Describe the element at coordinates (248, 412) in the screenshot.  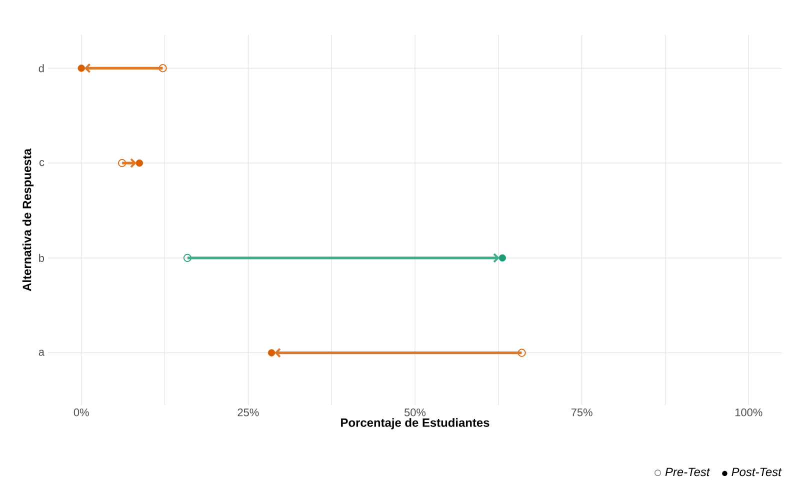
I see `x-tick-label: 25%` at that location.